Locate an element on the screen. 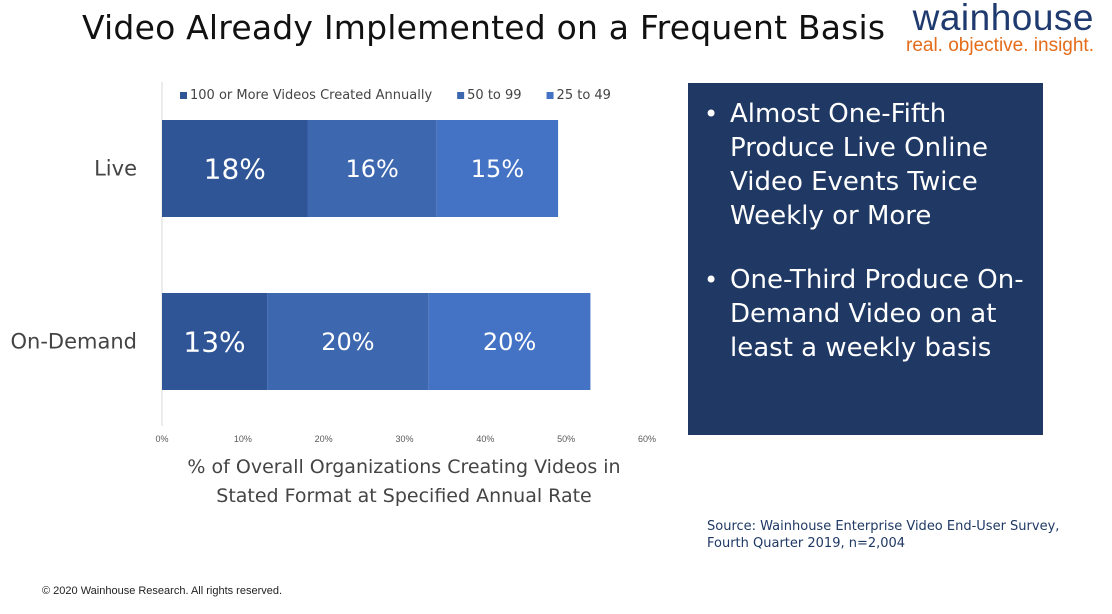 This screenshot has width=1112, height=614. legend-label: 50 to 99 is located at coordinates (494, 95).